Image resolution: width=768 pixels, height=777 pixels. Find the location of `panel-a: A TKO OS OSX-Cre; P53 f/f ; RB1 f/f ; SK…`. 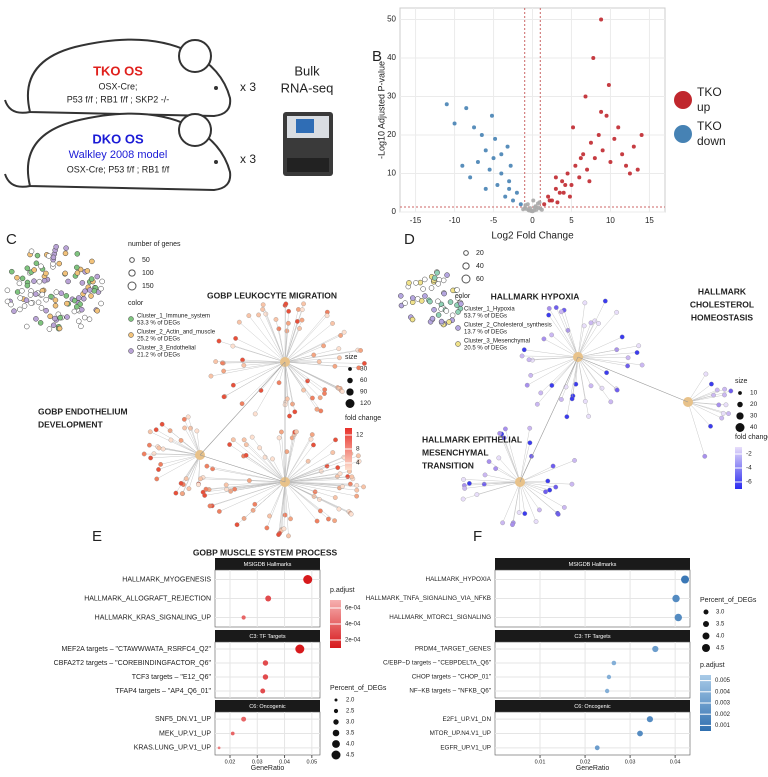

panel-a: A TKO OS OSX-Cre; P53 f/f ; RB1 f/f ; SK… is located at coordinates (169, 115).